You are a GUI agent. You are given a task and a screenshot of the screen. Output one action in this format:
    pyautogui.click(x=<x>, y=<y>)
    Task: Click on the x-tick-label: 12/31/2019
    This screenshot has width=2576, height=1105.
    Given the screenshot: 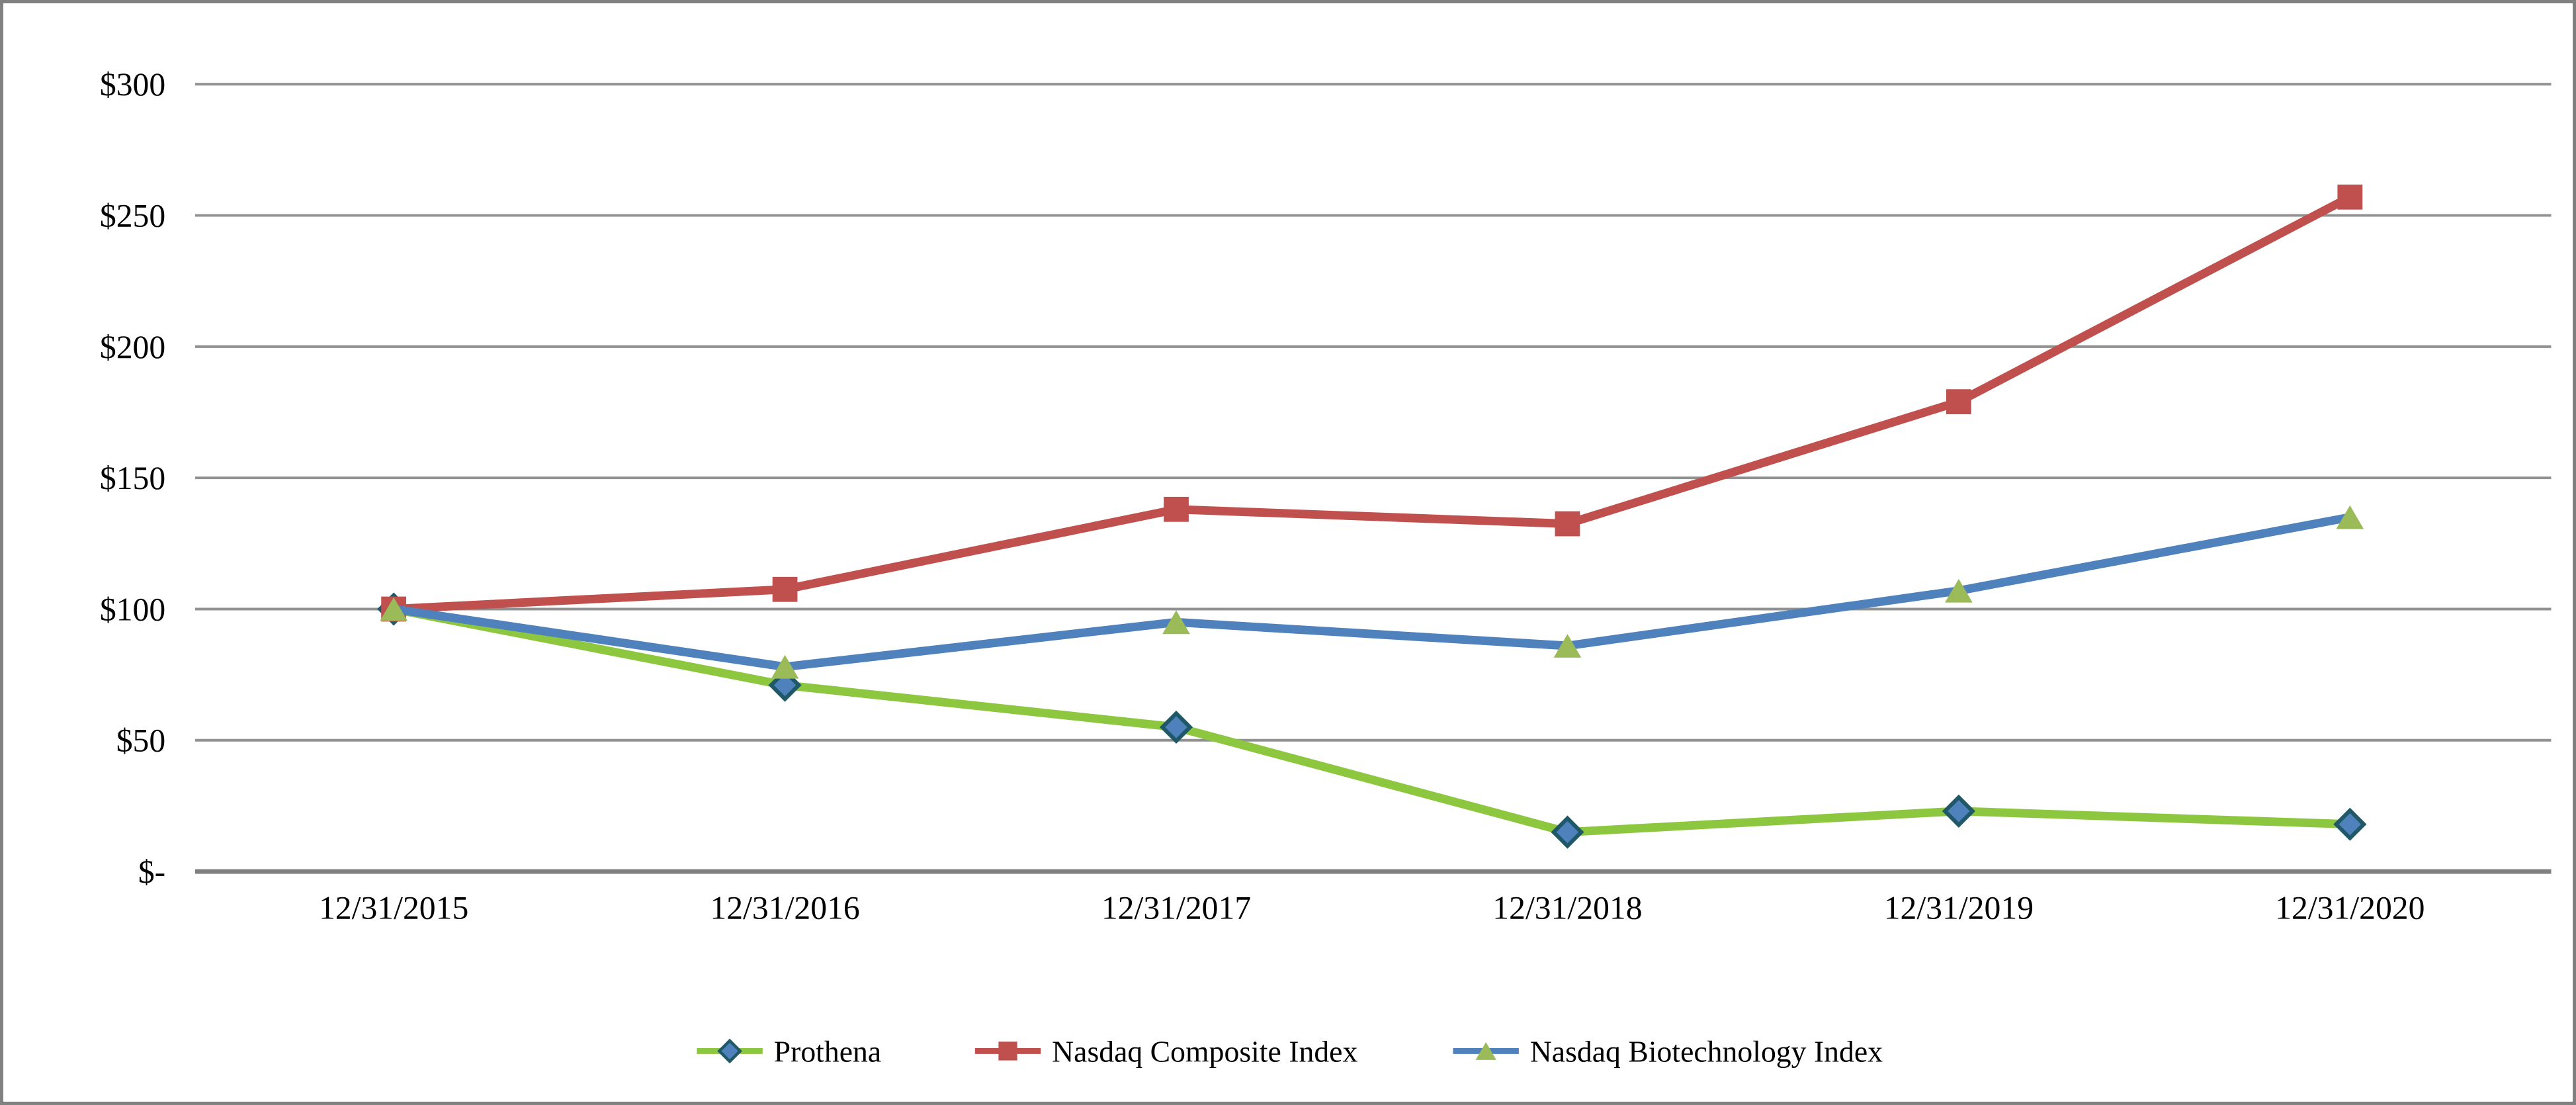 What is the action you would take?
    pyautogui.click(x=1959, y=908)
    